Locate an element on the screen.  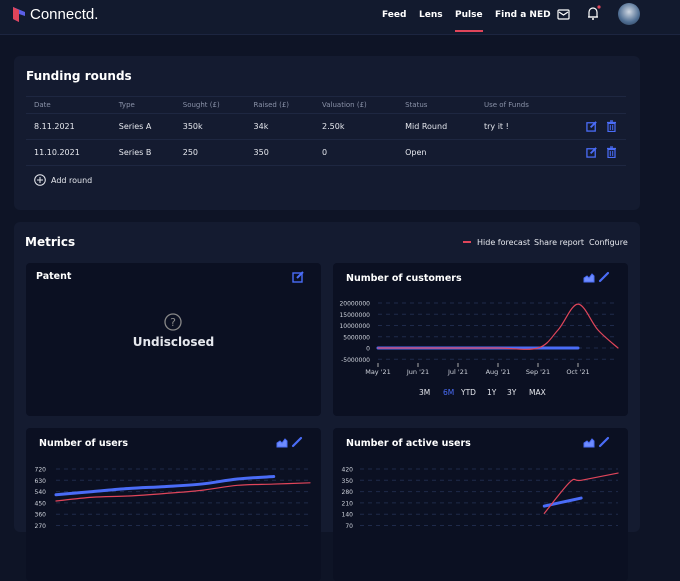
configure-button: Configure is located at coordinates (608, 242).